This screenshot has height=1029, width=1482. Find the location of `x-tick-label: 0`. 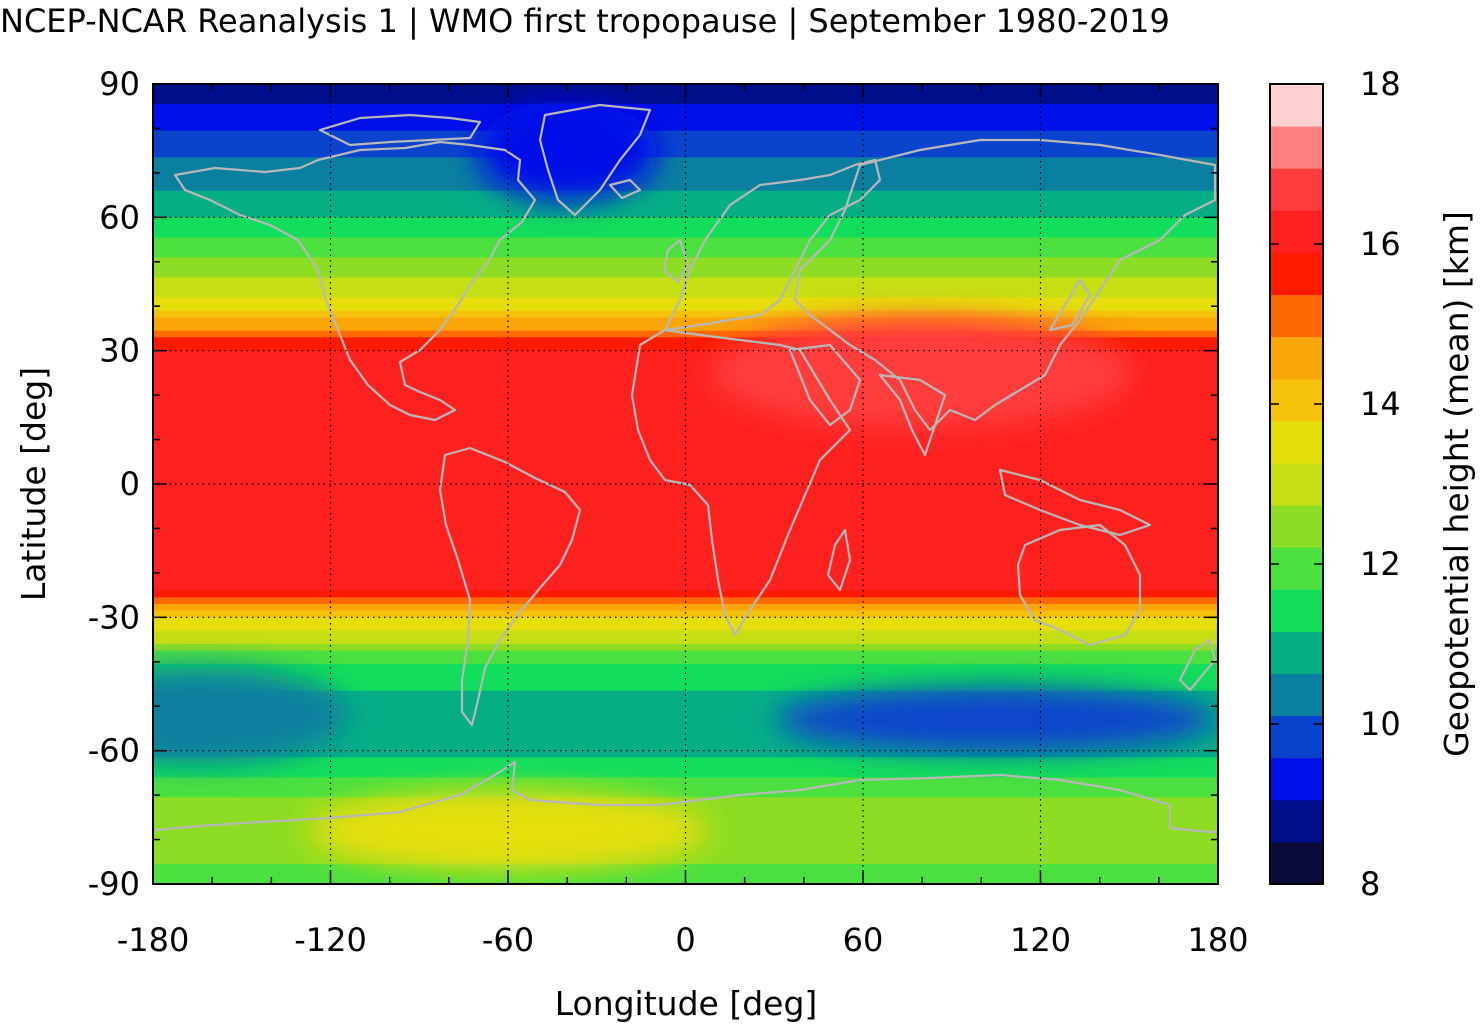

x-tick-label: 0 is located at coordinates (685, 940).